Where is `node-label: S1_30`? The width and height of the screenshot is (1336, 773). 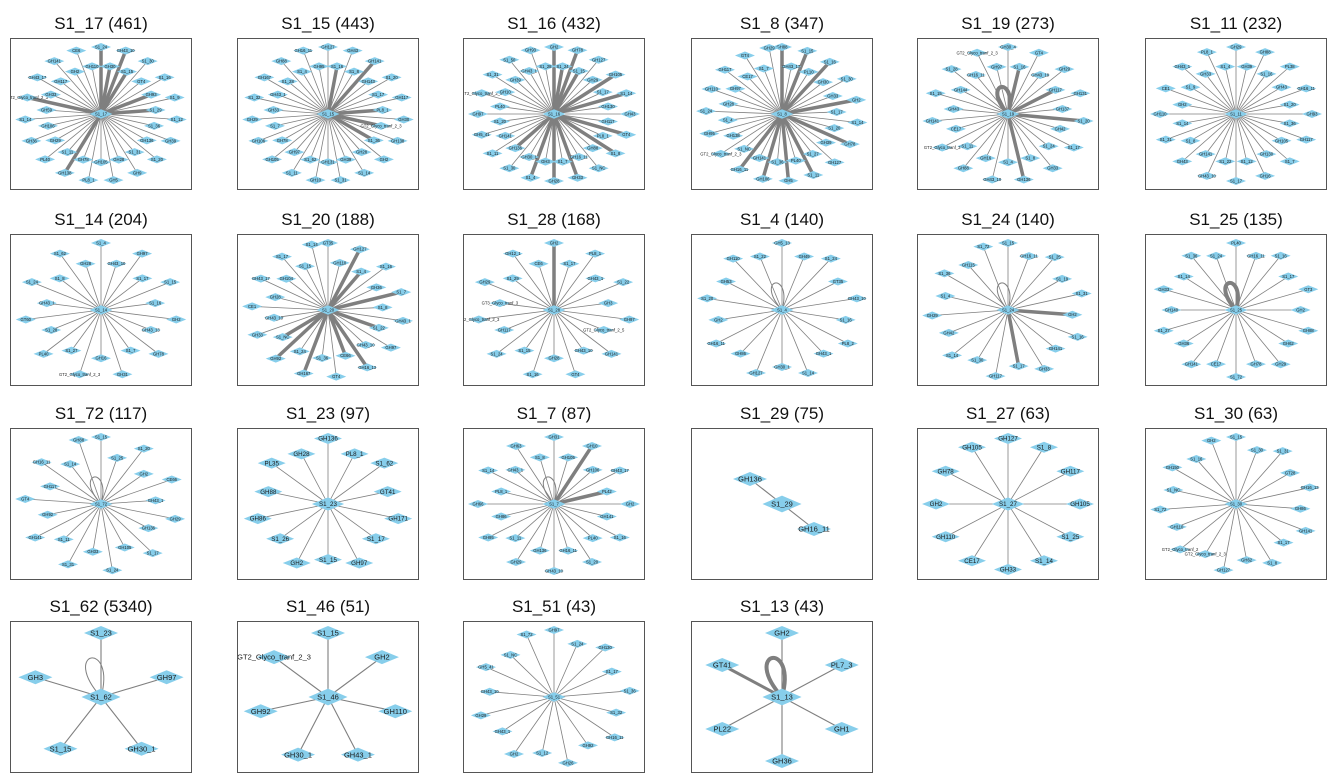 node-label: S1_30 is located at coordinates (509, 168).